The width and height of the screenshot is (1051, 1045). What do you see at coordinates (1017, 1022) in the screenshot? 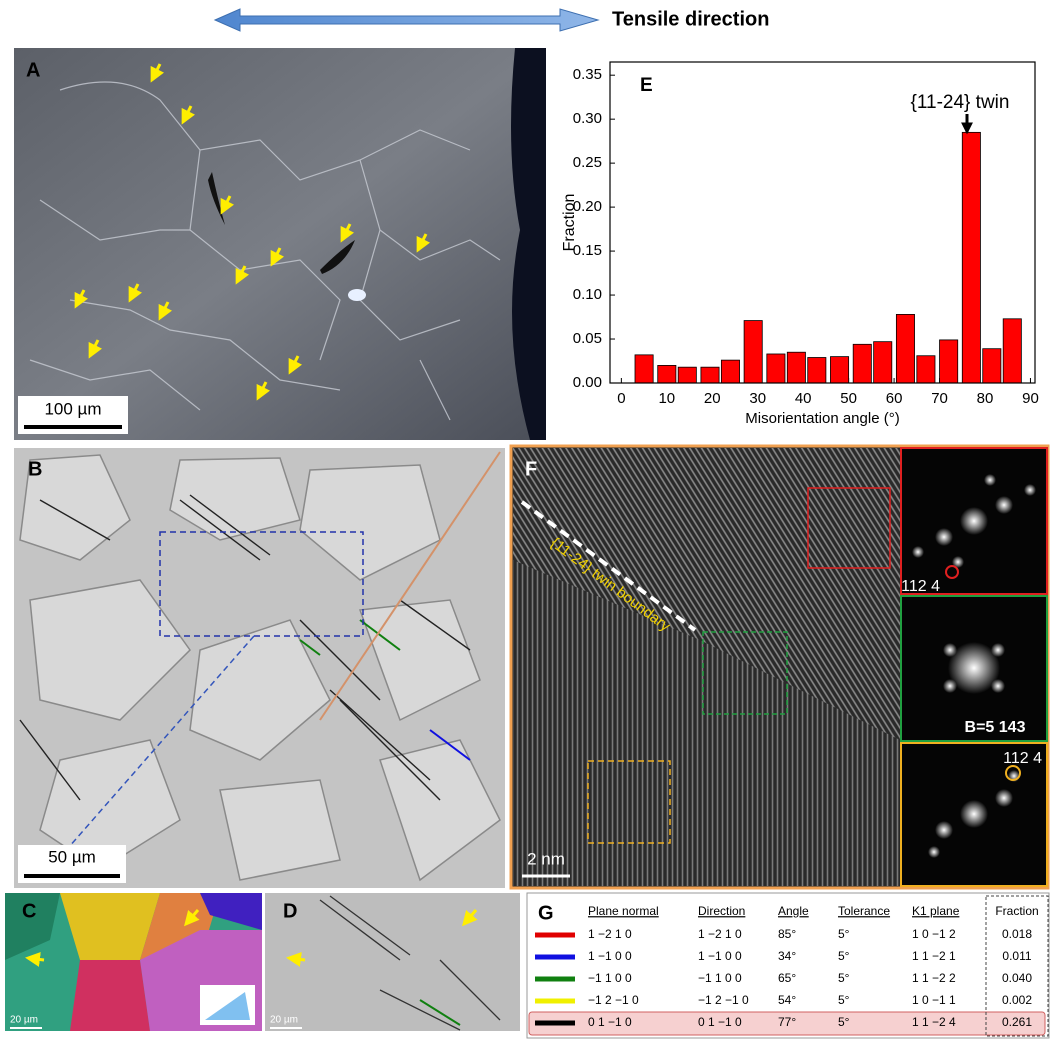
I see `table-cell: 0.261` at bounding box center [1017, 1022].